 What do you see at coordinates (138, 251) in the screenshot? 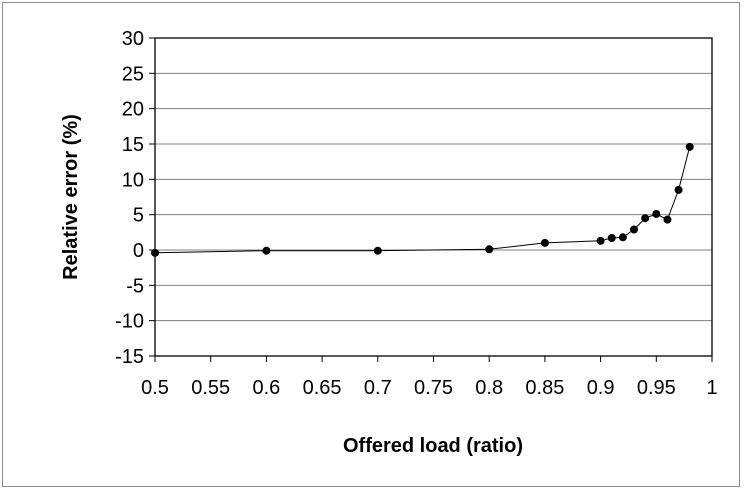
I see `y-tick-label-6: 0` at bounding box center [138, 251].